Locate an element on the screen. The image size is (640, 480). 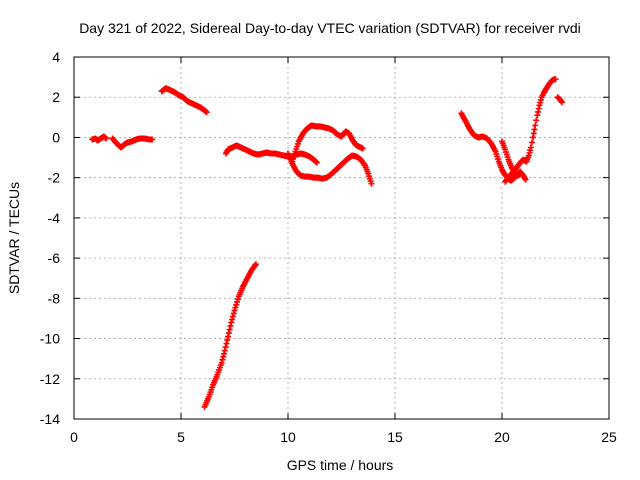
y-axis-label: SDTVAR / TECUs is located at coordinates (14, 238).